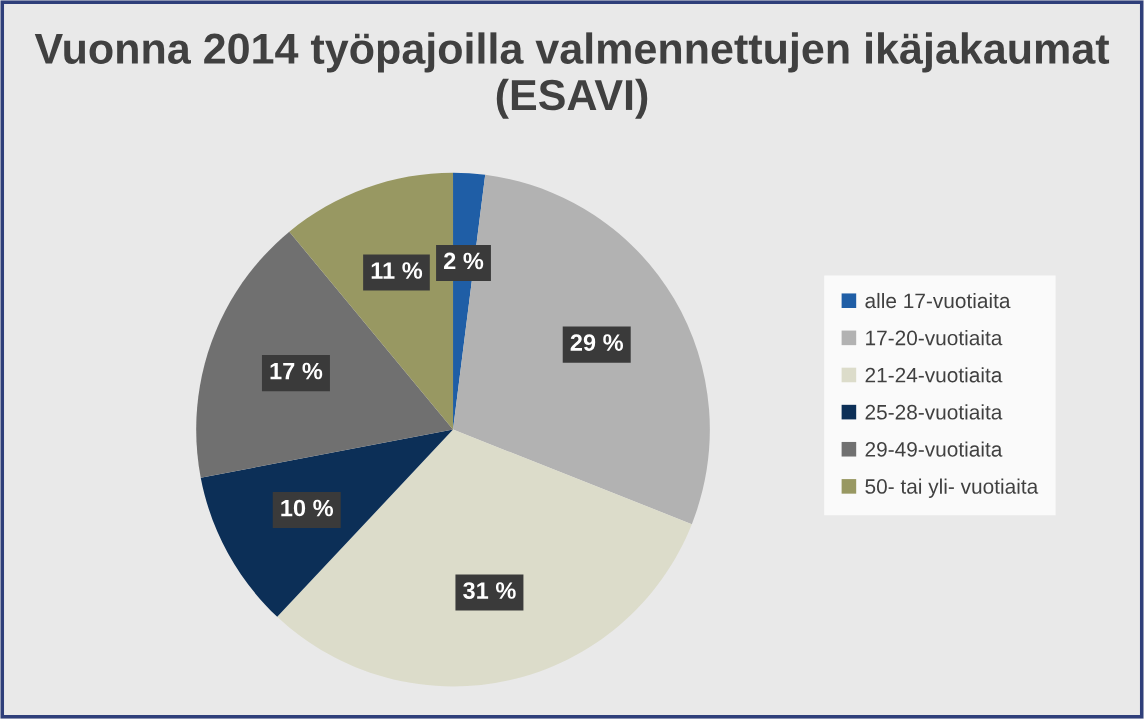 This screenshot has width=1144, height=719. Describe the element at coordinates (938, 300) in the screenshot. I see `legend-label: alle 17-vuotiaita` at that location.